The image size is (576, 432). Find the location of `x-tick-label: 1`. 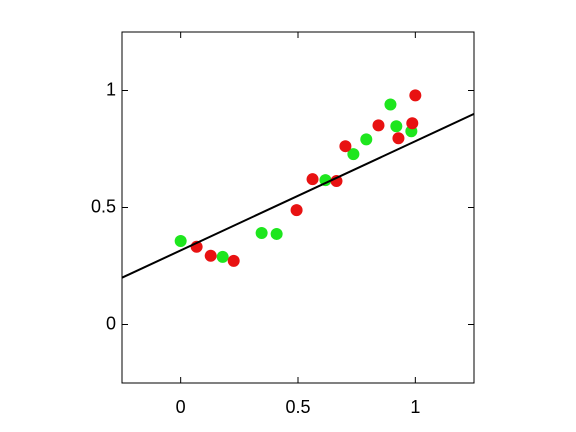

x-tick-label: 1 is located at coordinates (415, 407).